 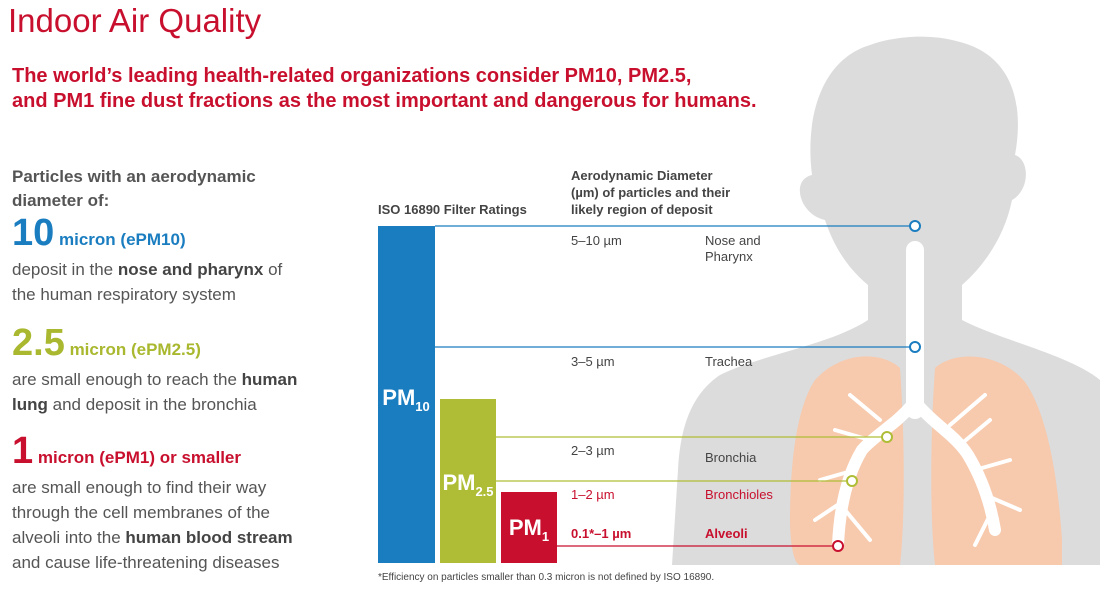 What do you see at coordinates (208, 537) in the screenshot?
I see `emphasis: human blood stream` at bounding box center [208, 537].